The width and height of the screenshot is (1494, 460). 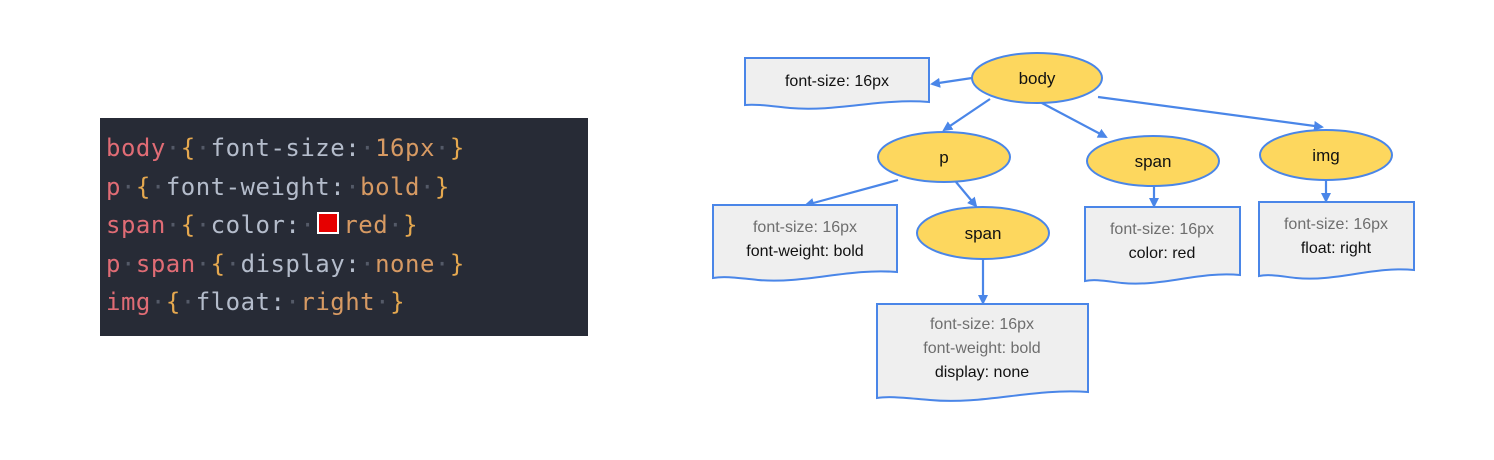 I want to click on code-token-val: 16px, so click(x=405, y=148).